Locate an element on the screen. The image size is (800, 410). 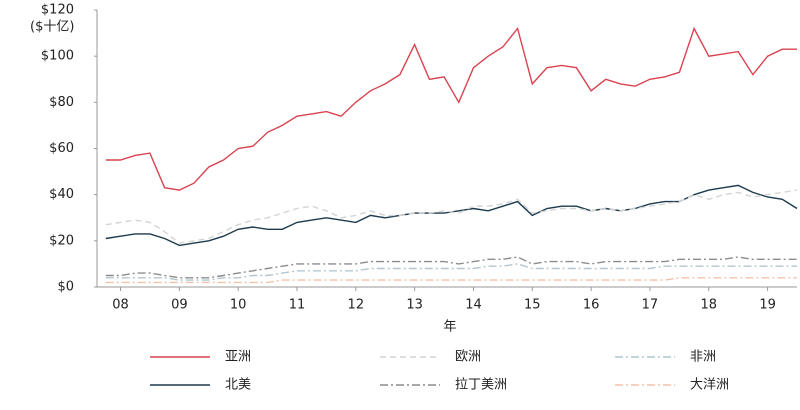
x-tick-label: 17 is located at coordinates (650, 305).